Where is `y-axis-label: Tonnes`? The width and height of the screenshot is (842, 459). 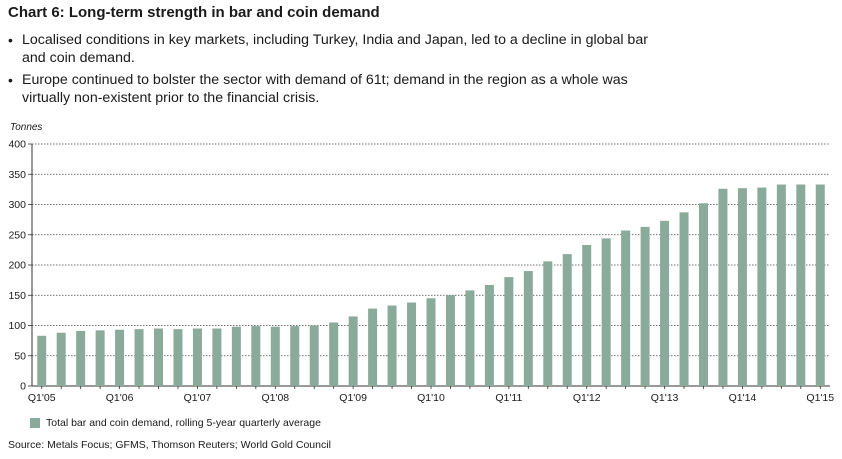 y-axis-label: Tonnes is located at coordinates (26, 127).